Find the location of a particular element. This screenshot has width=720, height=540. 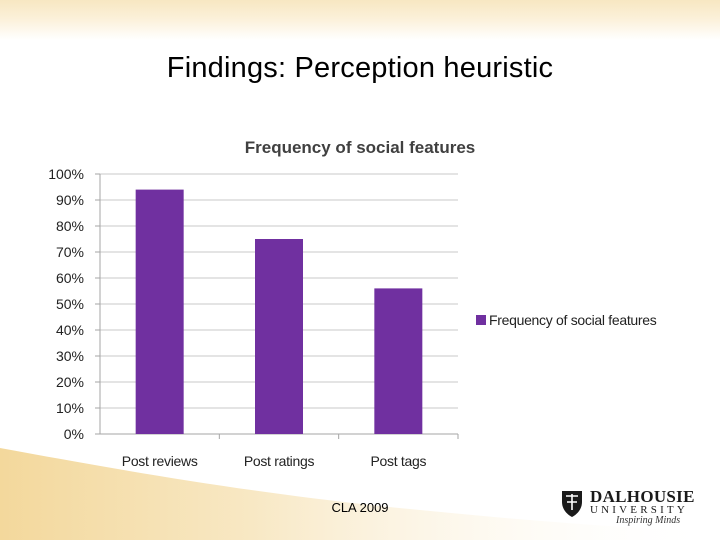

y-tick-label: 10% is located at coordinates (70, 408).